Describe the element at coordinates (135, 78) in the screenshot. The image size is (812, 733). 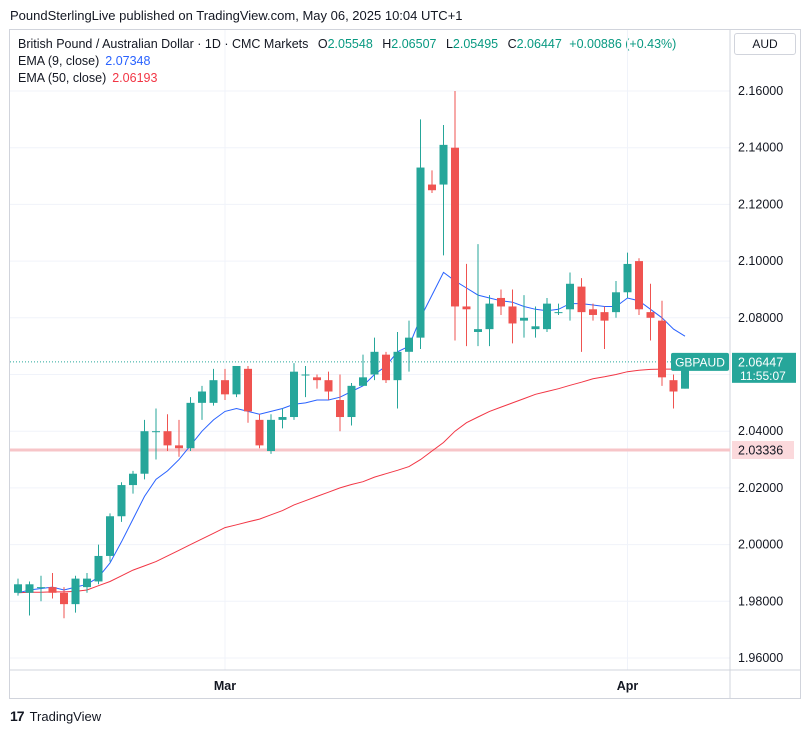
I see `ema50-value: 2.06193` at that location.